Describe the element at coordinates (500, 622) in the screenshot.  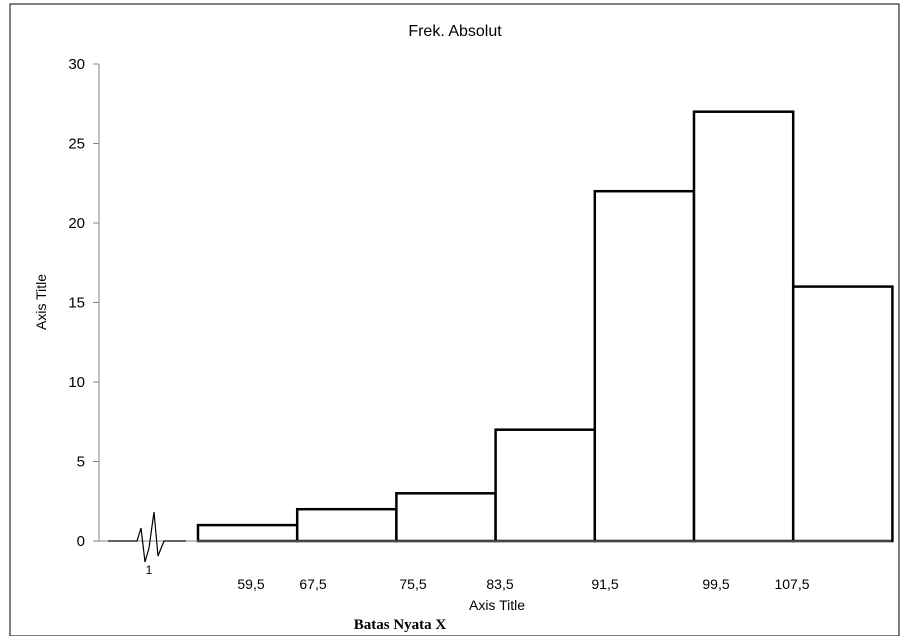
I see `x-title-mask` at that location.